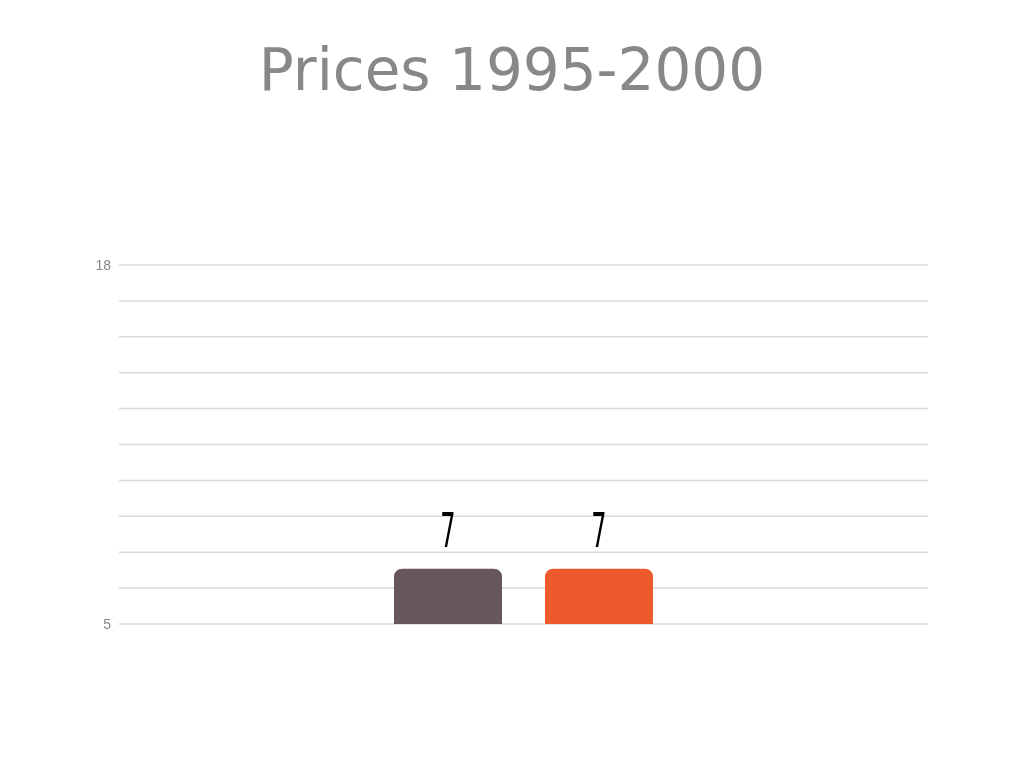 This screenshot has width=1024, height=768. I want to click on chart-title: Prices 1995-2000, so click(512, 70).